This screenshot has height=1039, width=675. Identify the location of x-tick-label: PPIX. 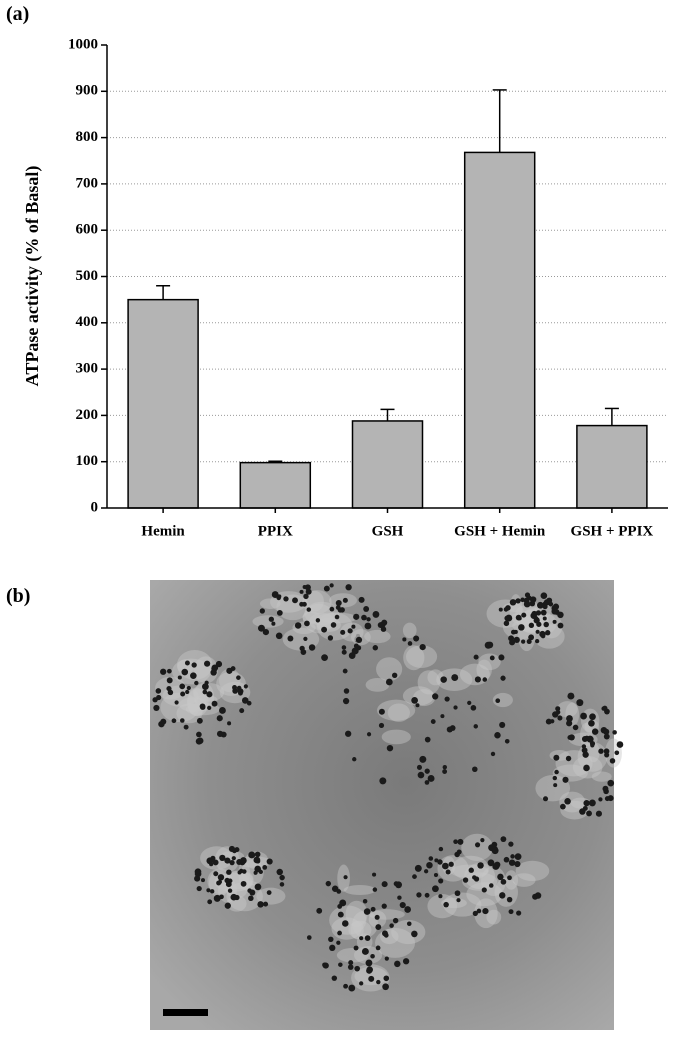
(275, 531).